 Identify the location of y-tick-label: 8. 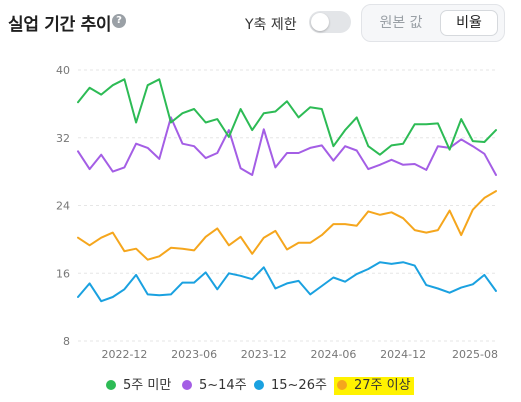
(66, 341).